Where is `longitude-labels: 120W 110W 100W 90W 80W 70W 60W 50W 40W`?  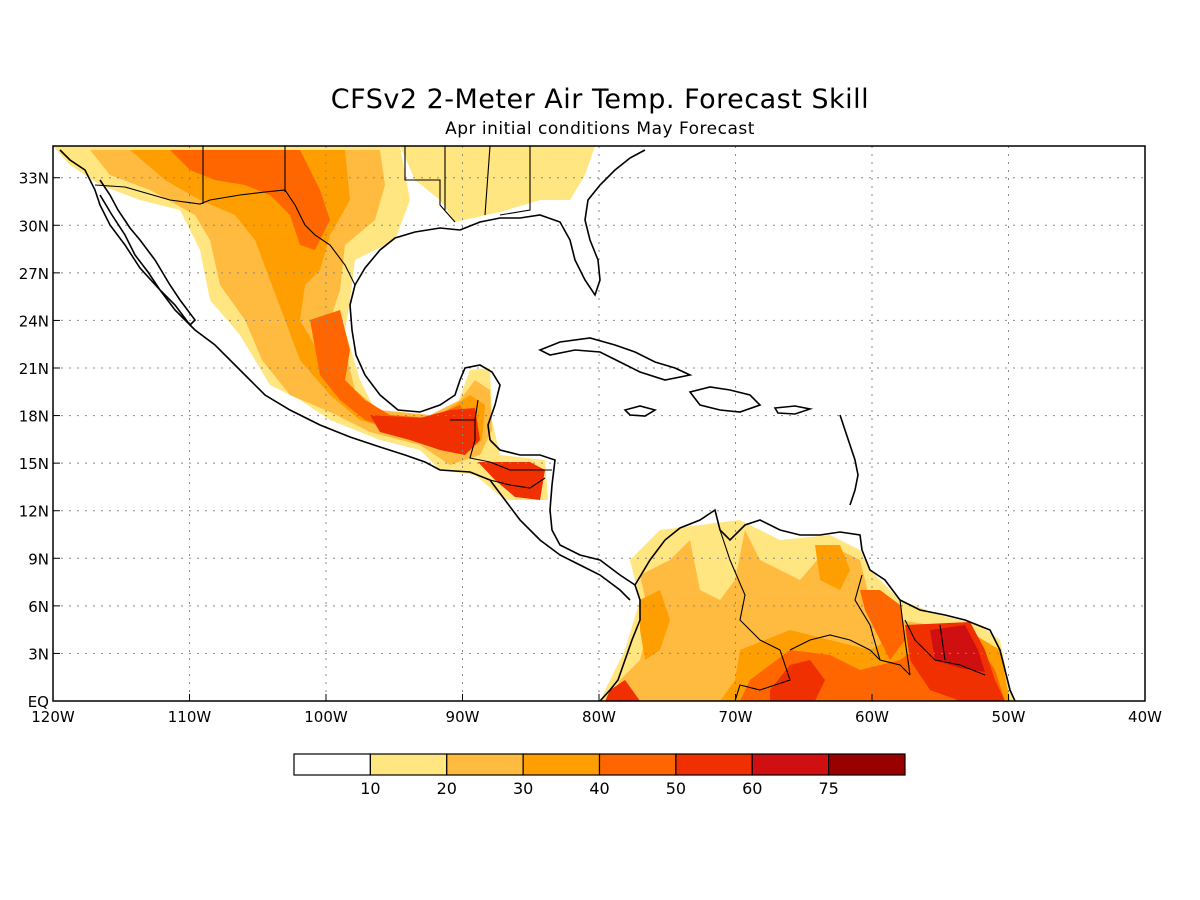
longitude-labels: 120W 110W 100W 90W 80W 70W 60W 50W 40W is located at coordinates (596, 710).